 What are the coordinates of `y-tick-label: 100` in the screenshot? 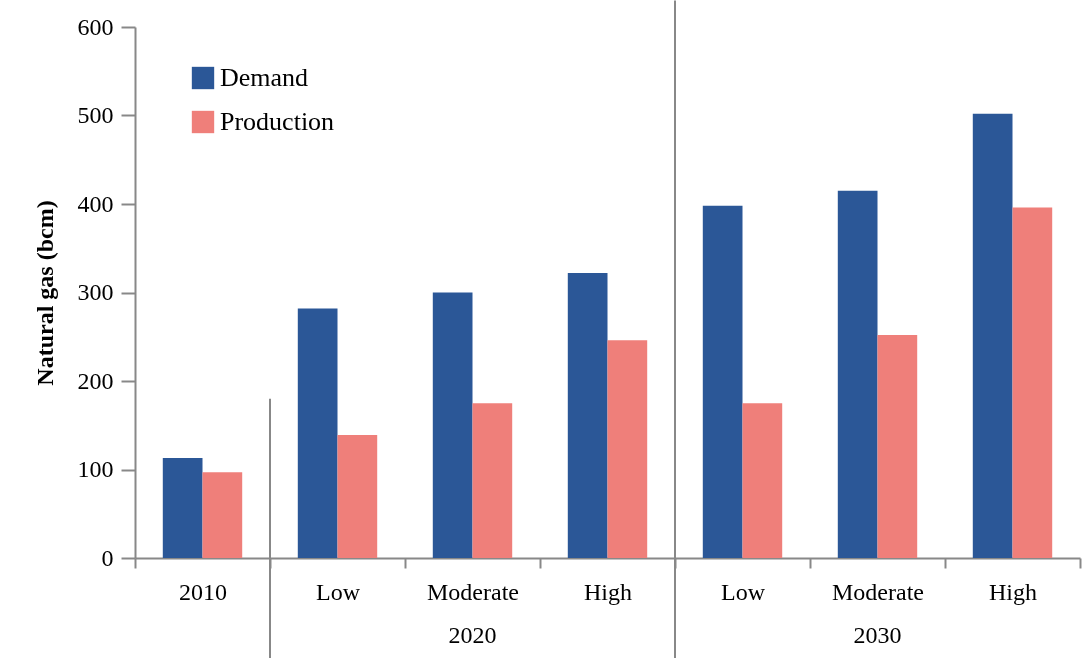 It's located at (95, 469).